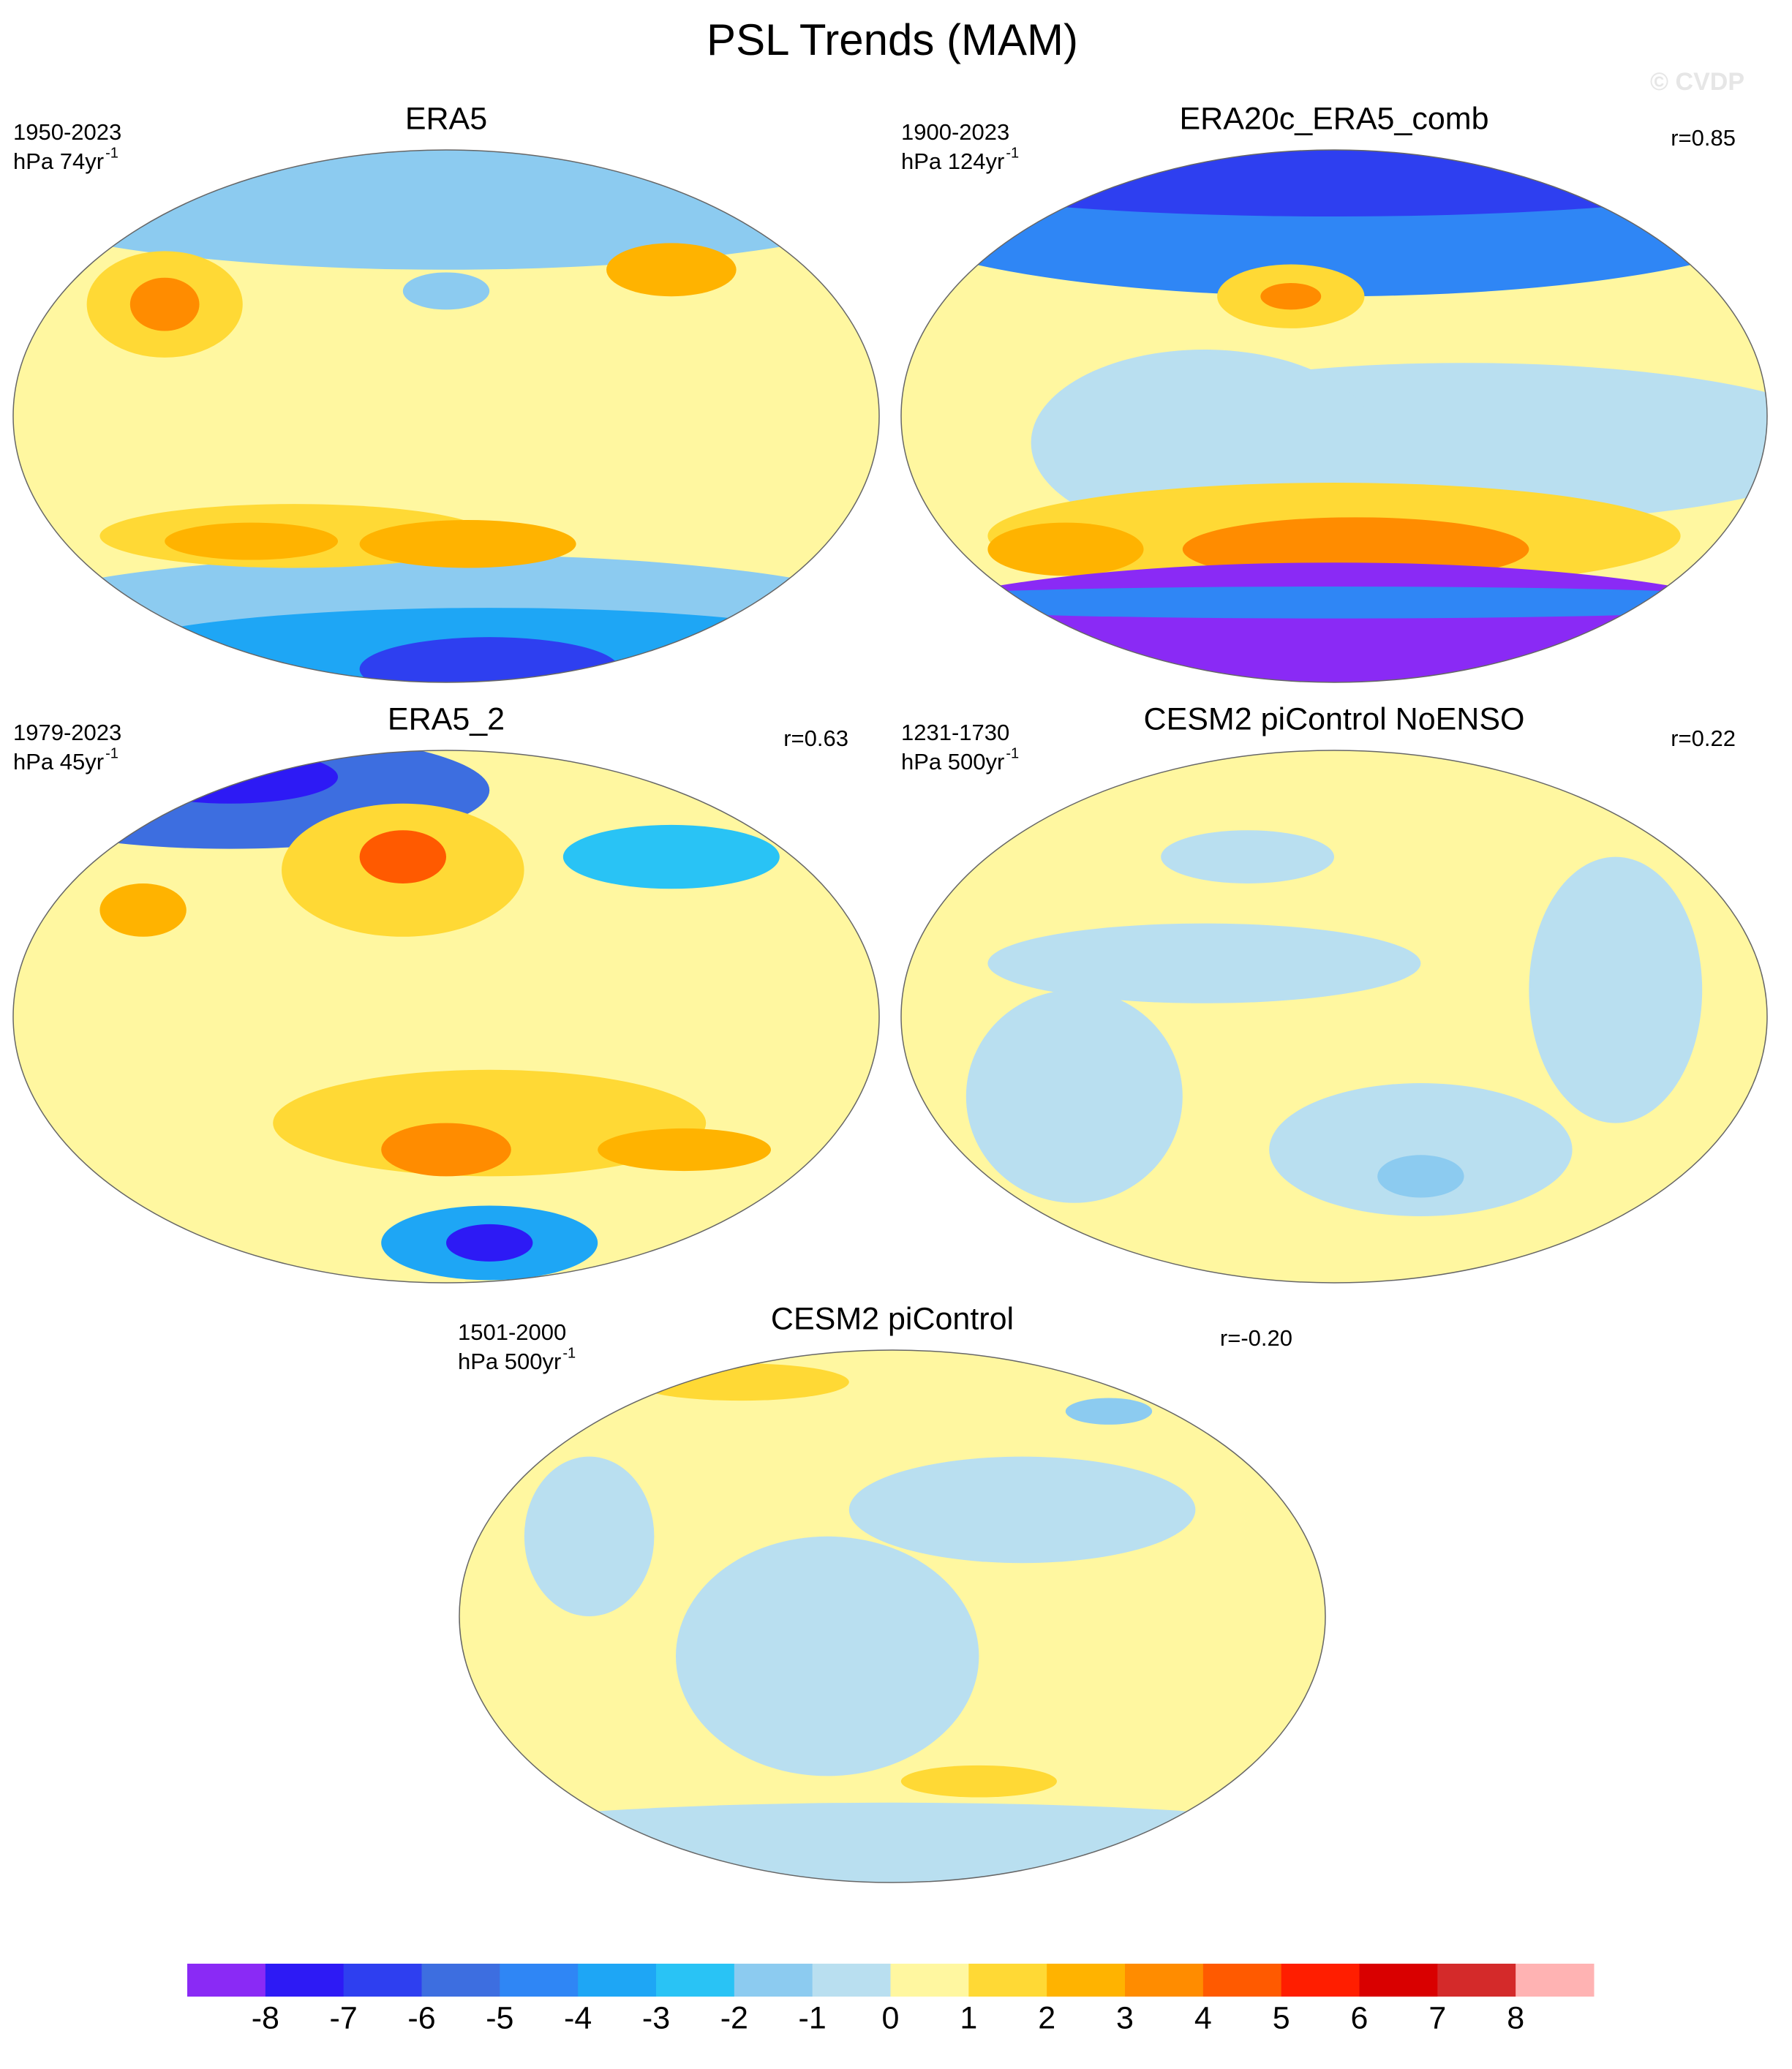 Image resolution: width=1792 pixels, height=2069 pixels. I want to click on colorbar-tick-label: 0, so click(891, 2017).